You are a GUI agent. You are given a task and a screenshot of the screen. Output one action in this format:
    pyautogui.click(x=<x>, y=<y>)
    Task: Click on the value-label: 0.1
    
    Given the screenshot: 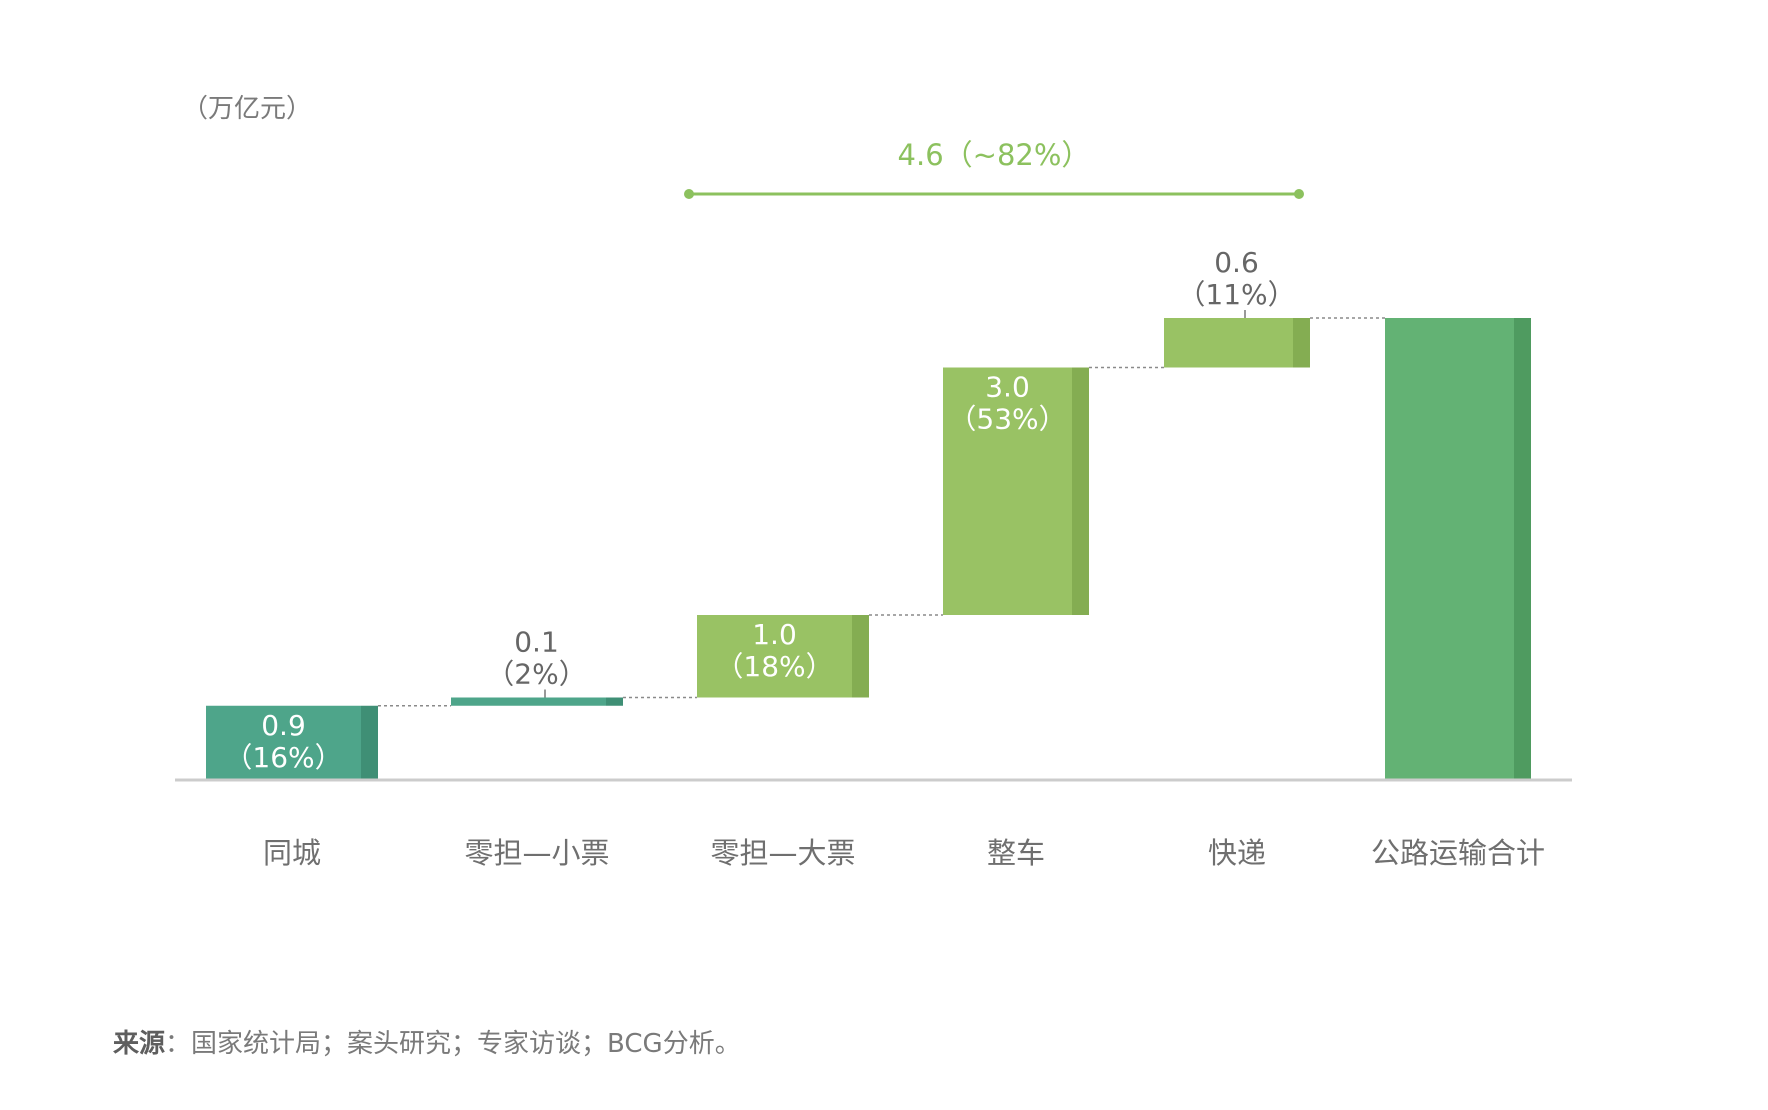 What is the action you would take?
    pyautogui.click(x=536, y=642)
    